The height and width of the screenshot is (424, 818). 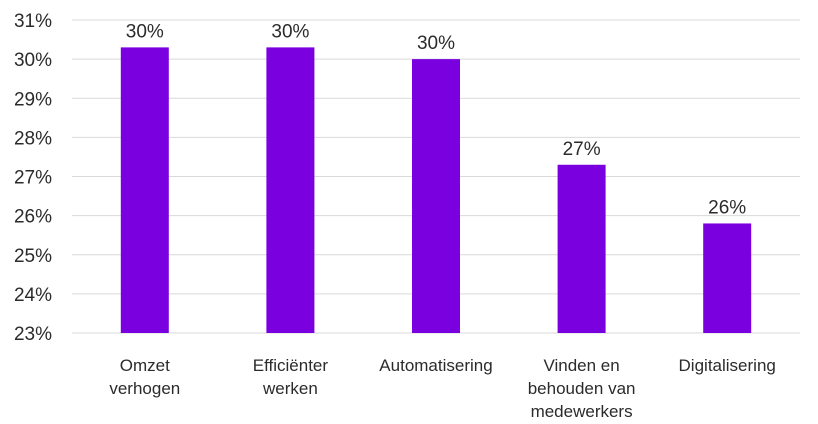 I want to click on data-label: 26%, so click(x=727, y=207).